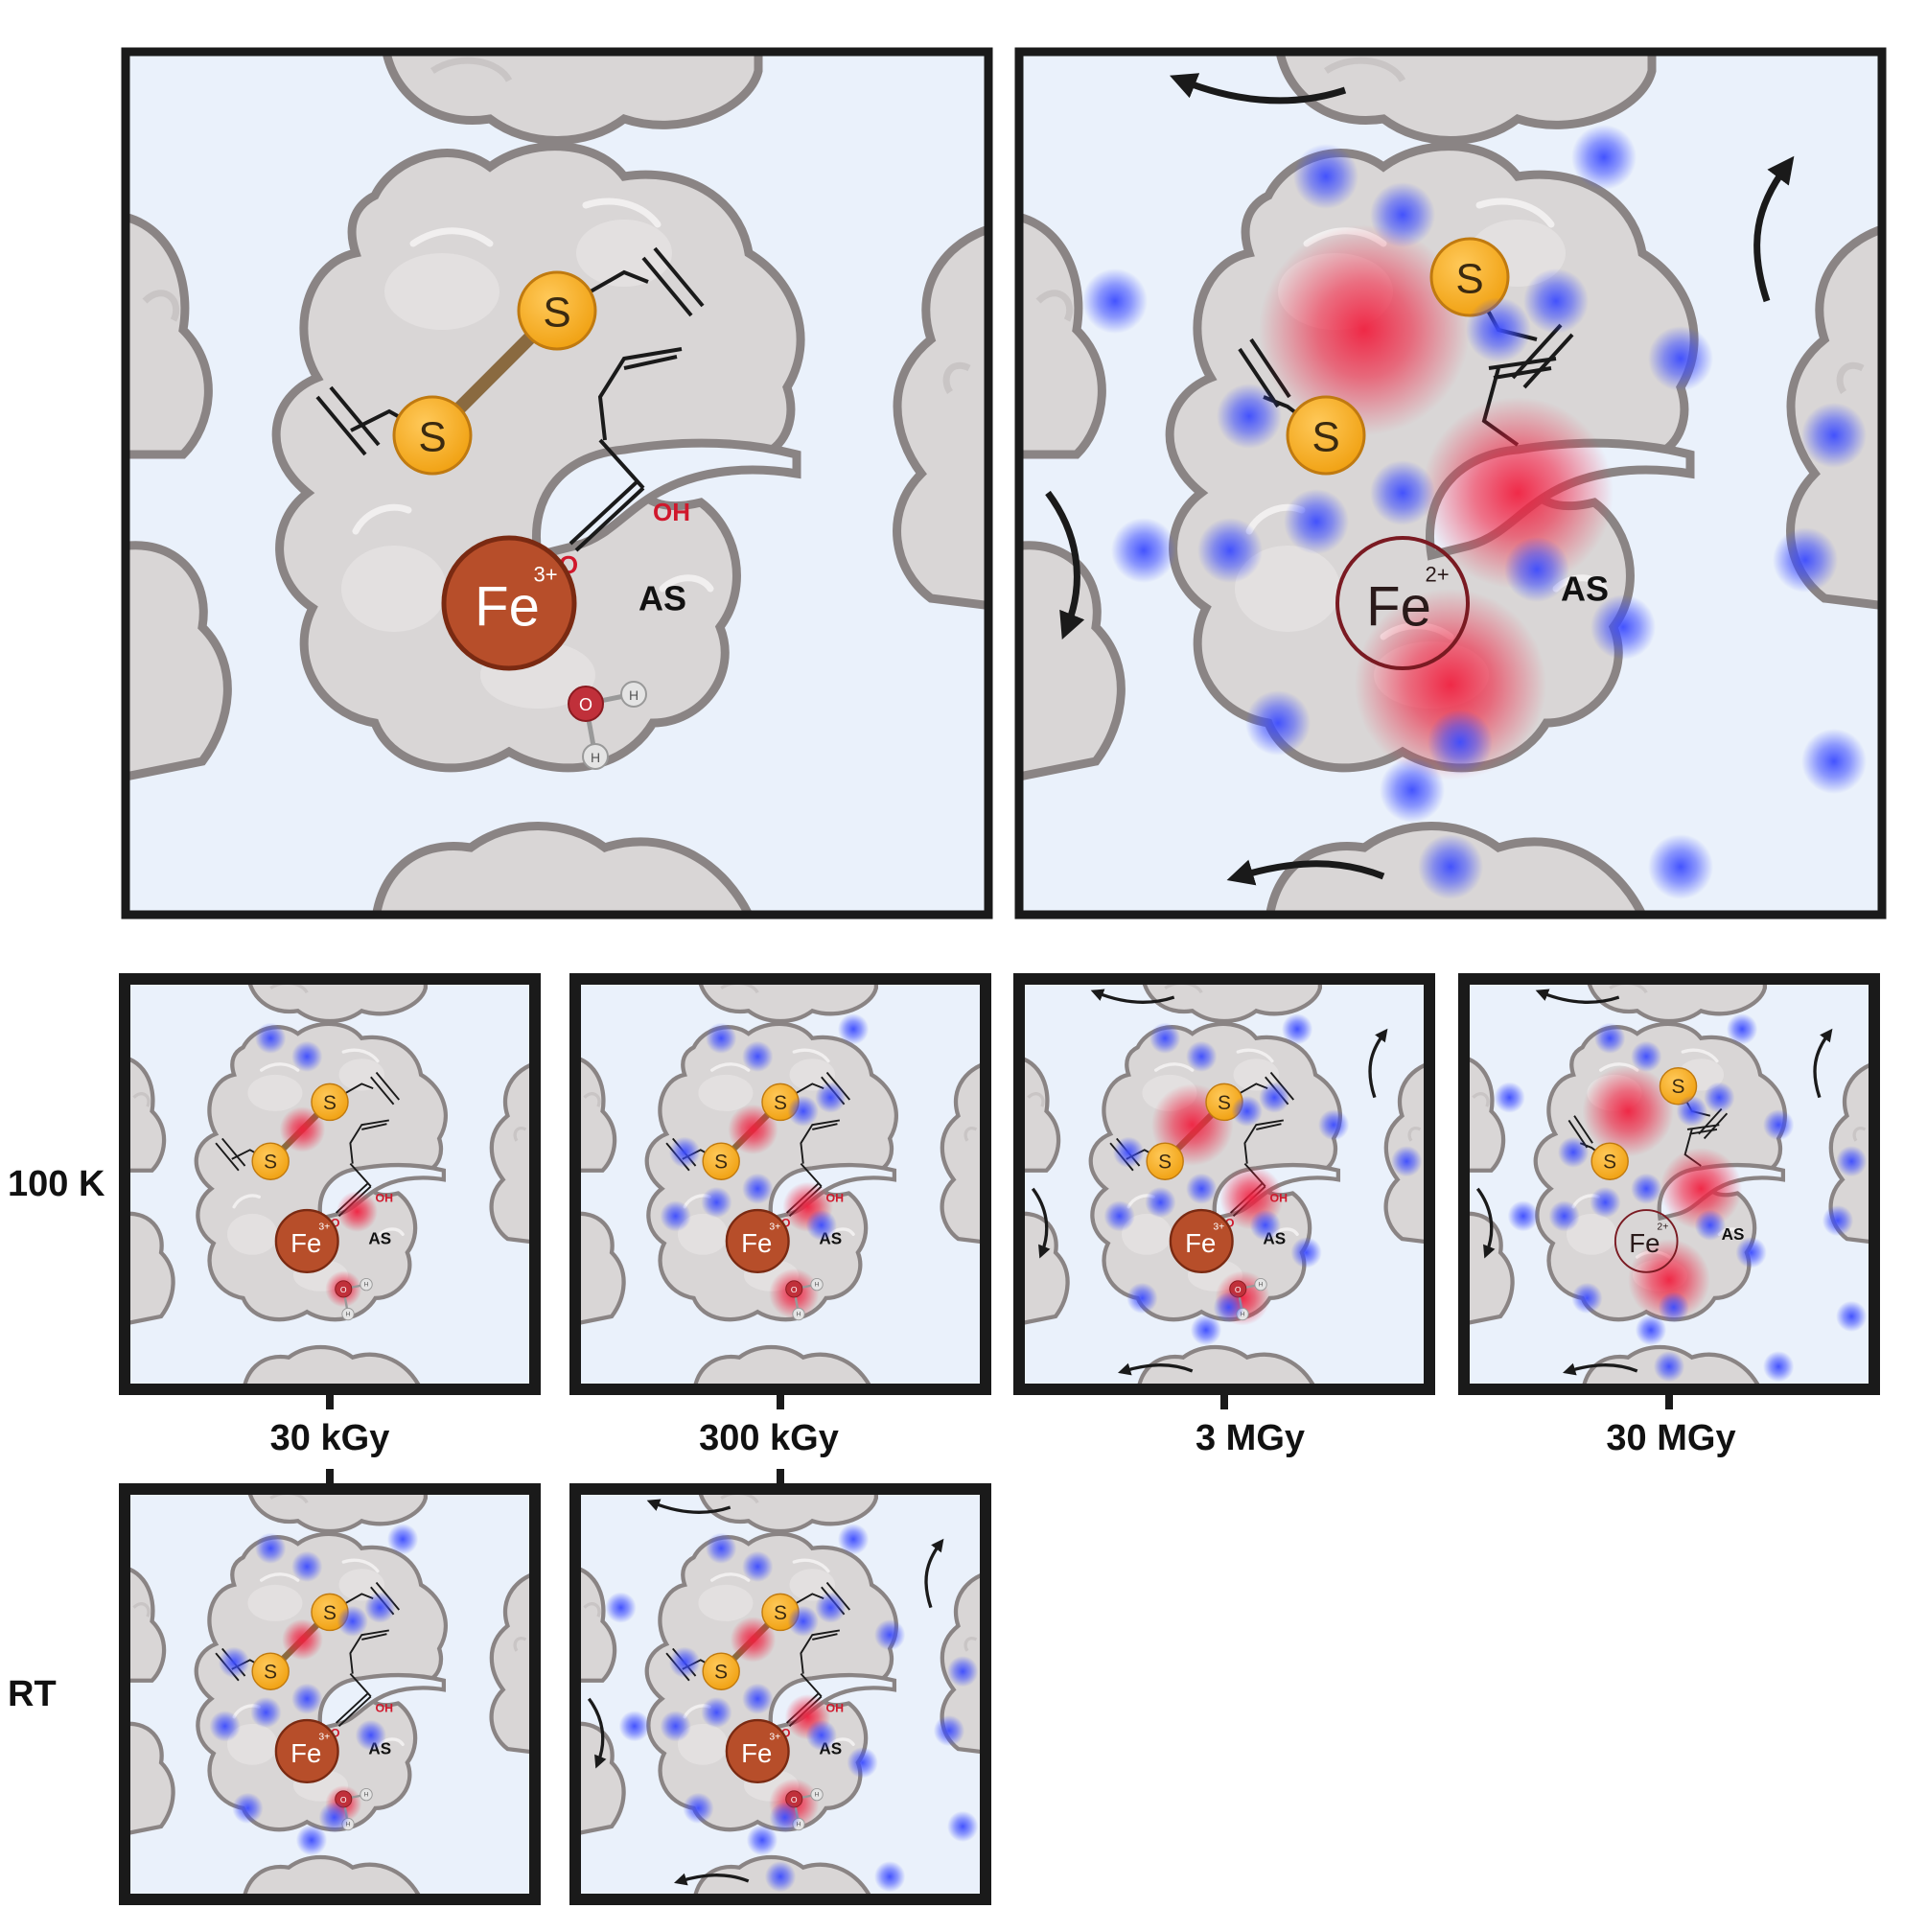 The width and height of the screenshot is (1927, 1932). What do you see at coordinates (769, 1438) in the screenshot?
I see `dose-label-300kgy: 300 kGy` at bounding box center [769, 1438].